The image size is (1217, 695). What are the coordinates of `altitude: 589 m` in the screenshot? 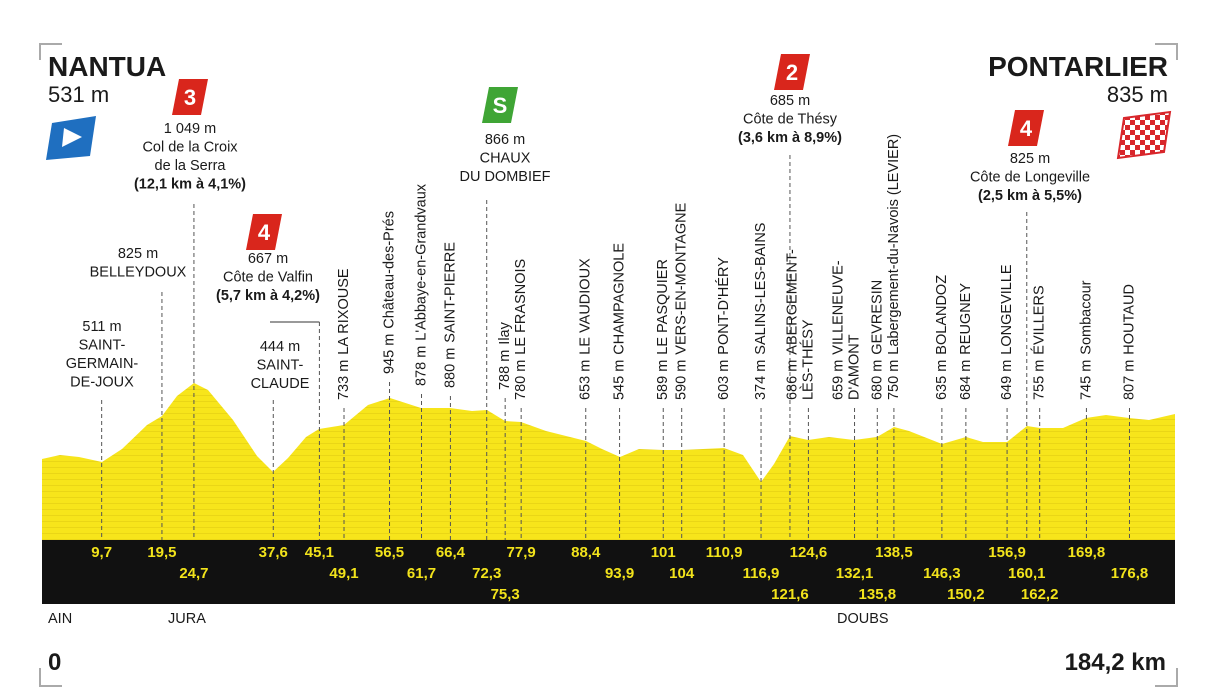 It's located at (663, 380).